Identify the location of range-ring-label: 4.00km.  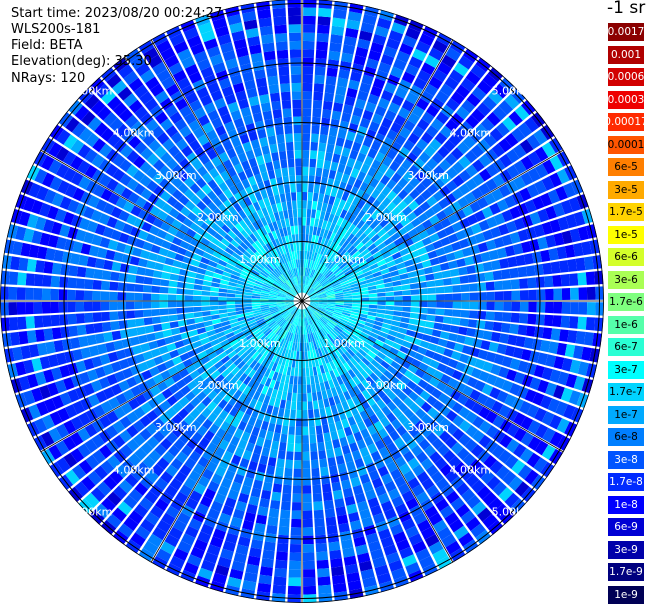
(134, 133).